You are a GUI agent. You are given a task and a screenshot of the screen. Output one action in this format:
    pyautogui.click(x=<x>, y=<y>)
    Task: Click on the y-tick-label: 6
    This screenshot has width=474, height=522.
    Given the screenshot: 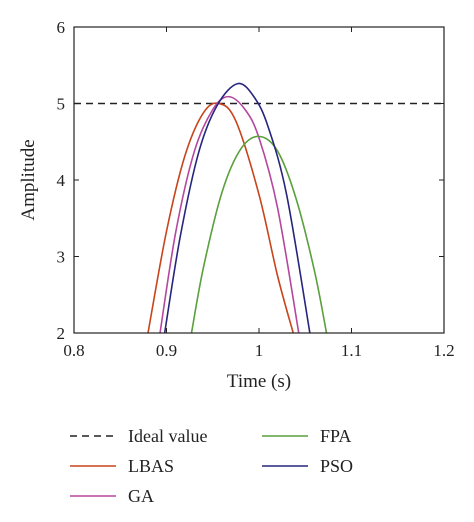 What is the action you would take?
    pyautogui.click(x=61, y=27)
    